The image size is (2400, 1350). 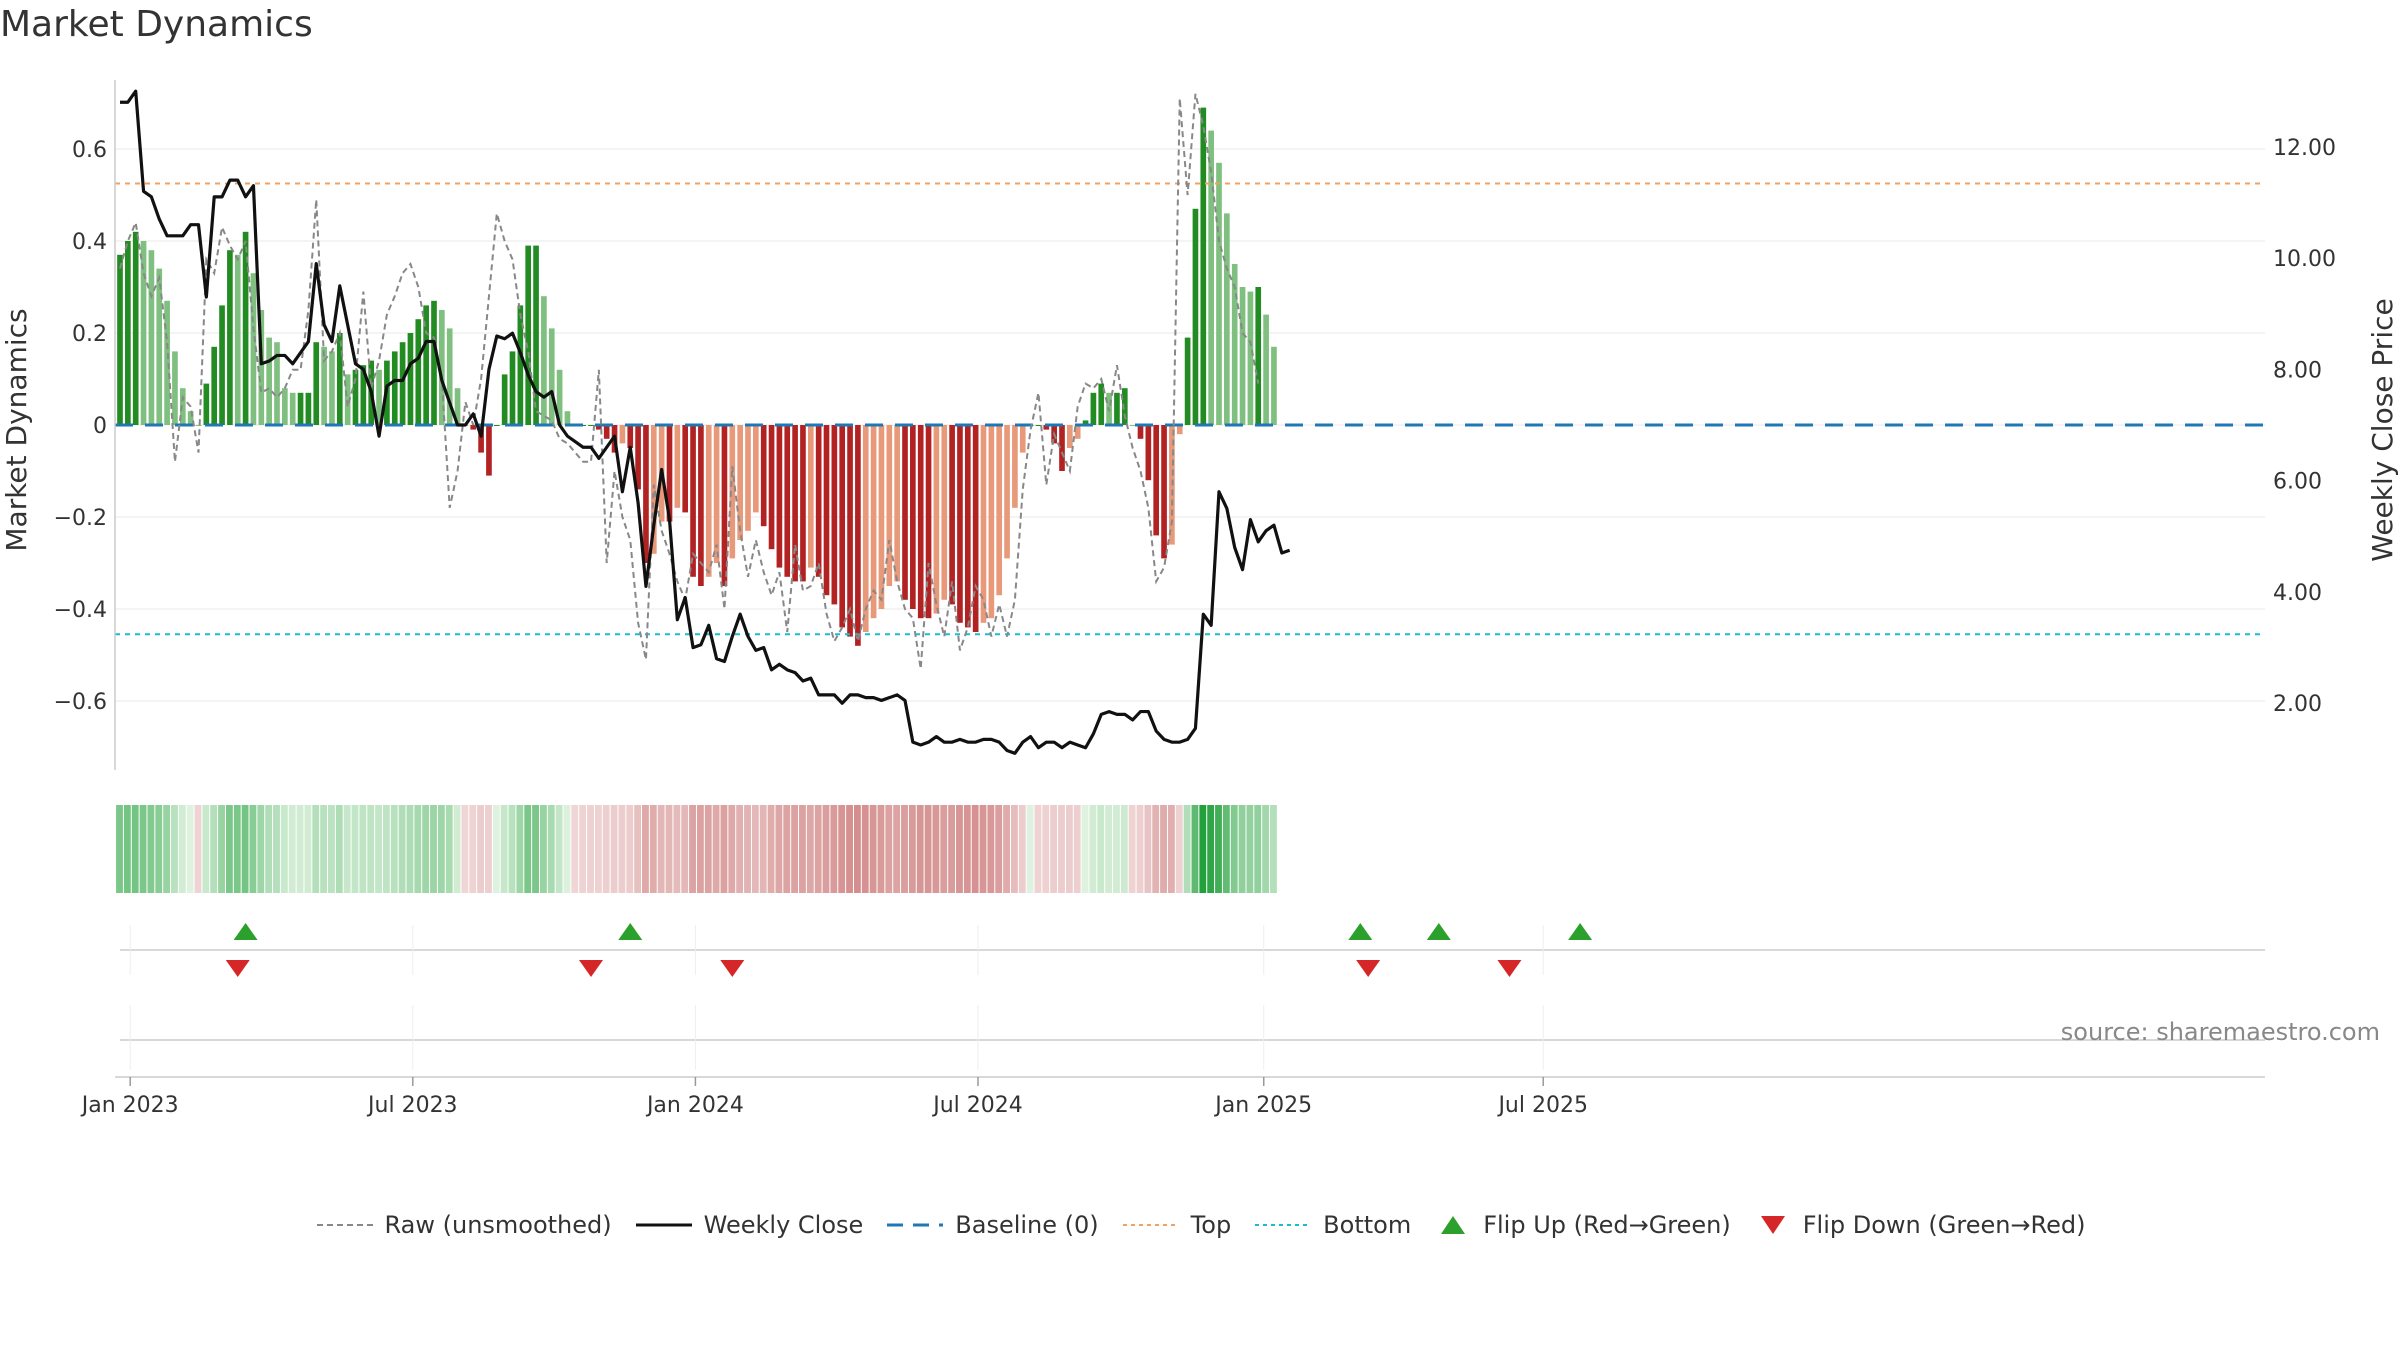 What do you see at coordinates (80, 518) in the screenshot?
I see `y-tick-left: −0.2` at bounding box center [80, 518].